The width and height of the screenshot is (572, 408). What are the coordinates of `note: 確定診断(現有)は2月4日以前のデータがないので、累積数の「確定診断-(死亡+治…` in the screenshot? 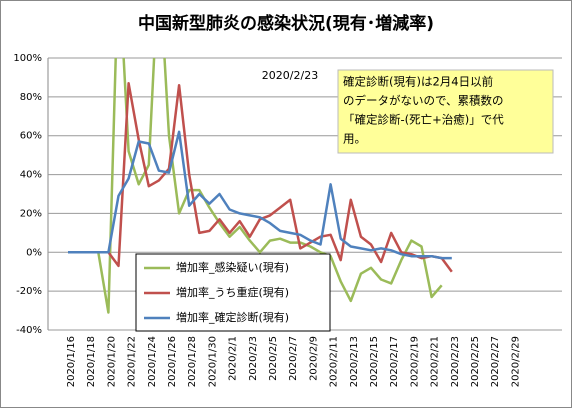 It's located at (423, 110).